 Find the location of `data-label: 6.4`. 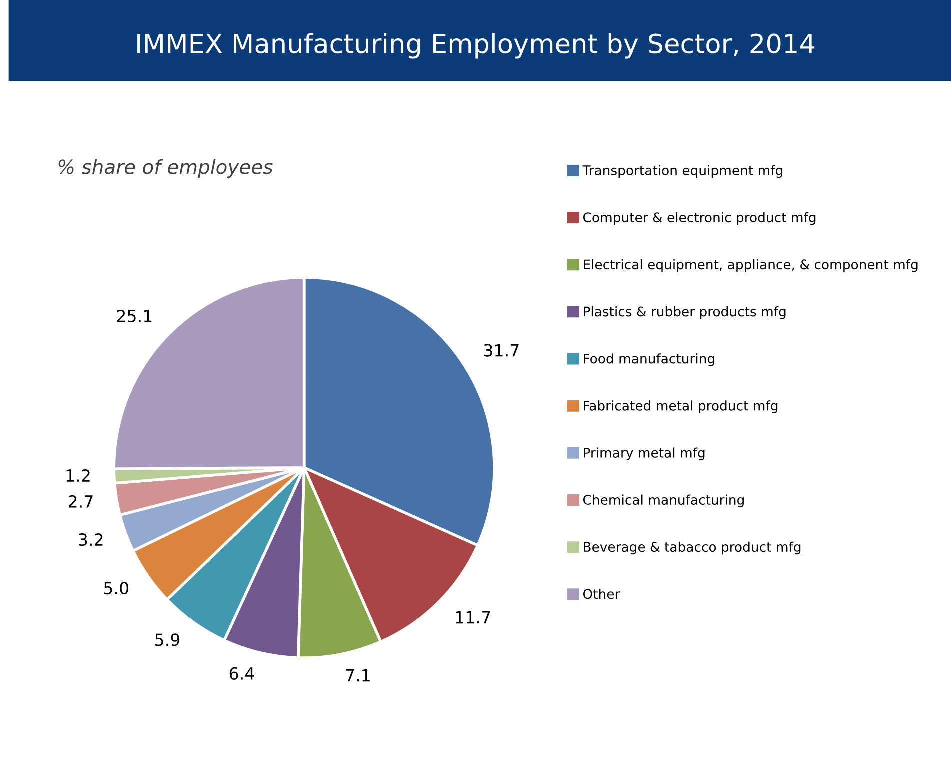

data-label: 6.4 is located at coordinates (242, 673).